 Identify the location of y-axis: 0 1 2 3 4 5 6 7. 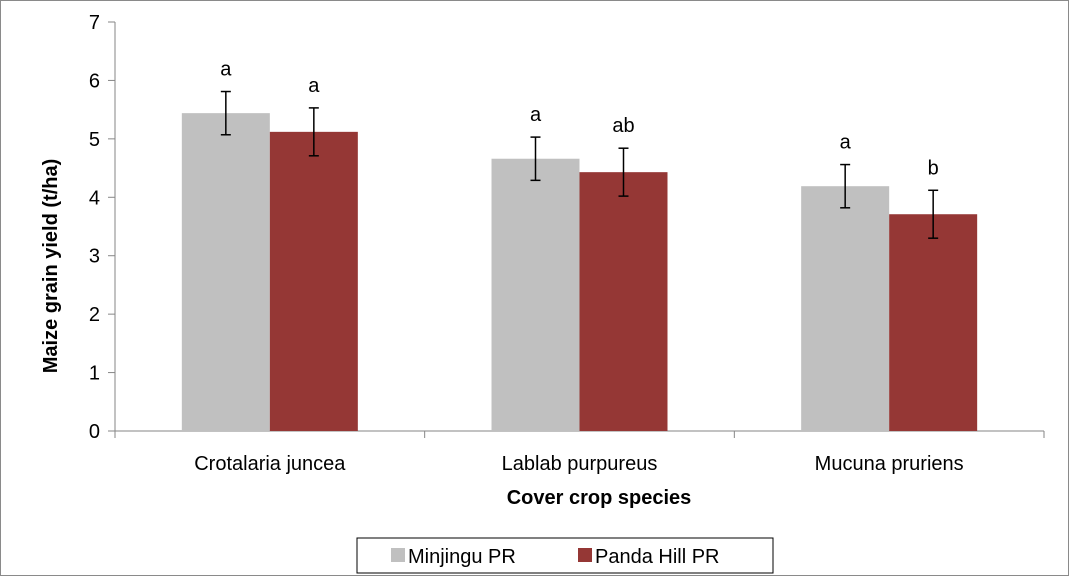
(102, 227).